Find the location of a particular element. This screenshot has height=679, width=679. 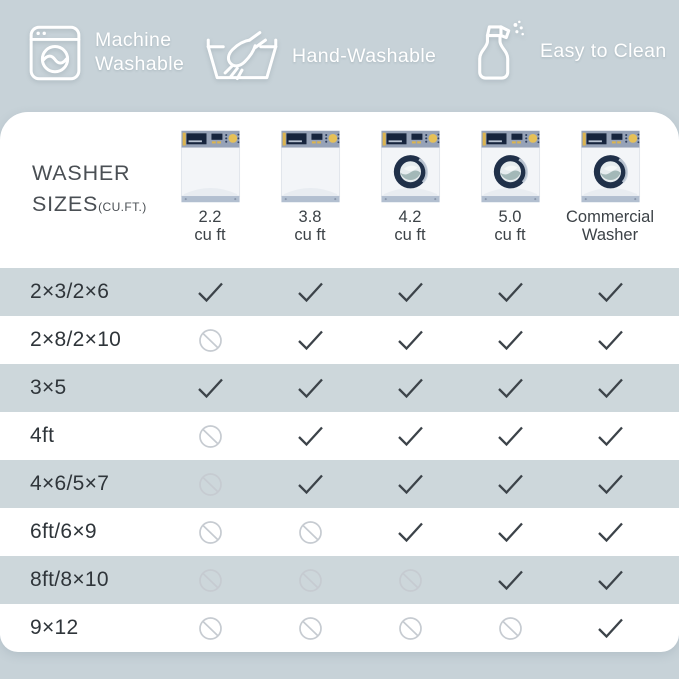

table-row: 6ft/6×9 is located at coordinates (339, 532).